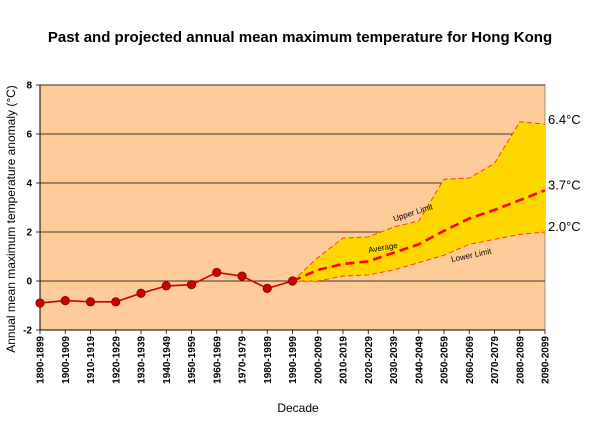  Describe the element at coordinates (27, 331) in the screenshot. I see `y-tick-label: -2` at that location.